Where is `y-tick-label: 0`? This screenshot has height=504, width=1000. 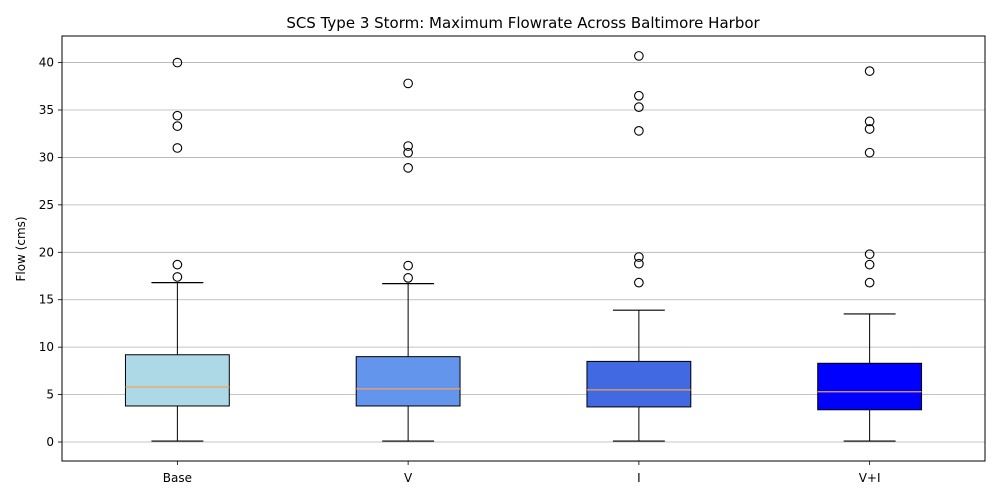 y-tick-label: 0 is located at coordinates (50, 442).